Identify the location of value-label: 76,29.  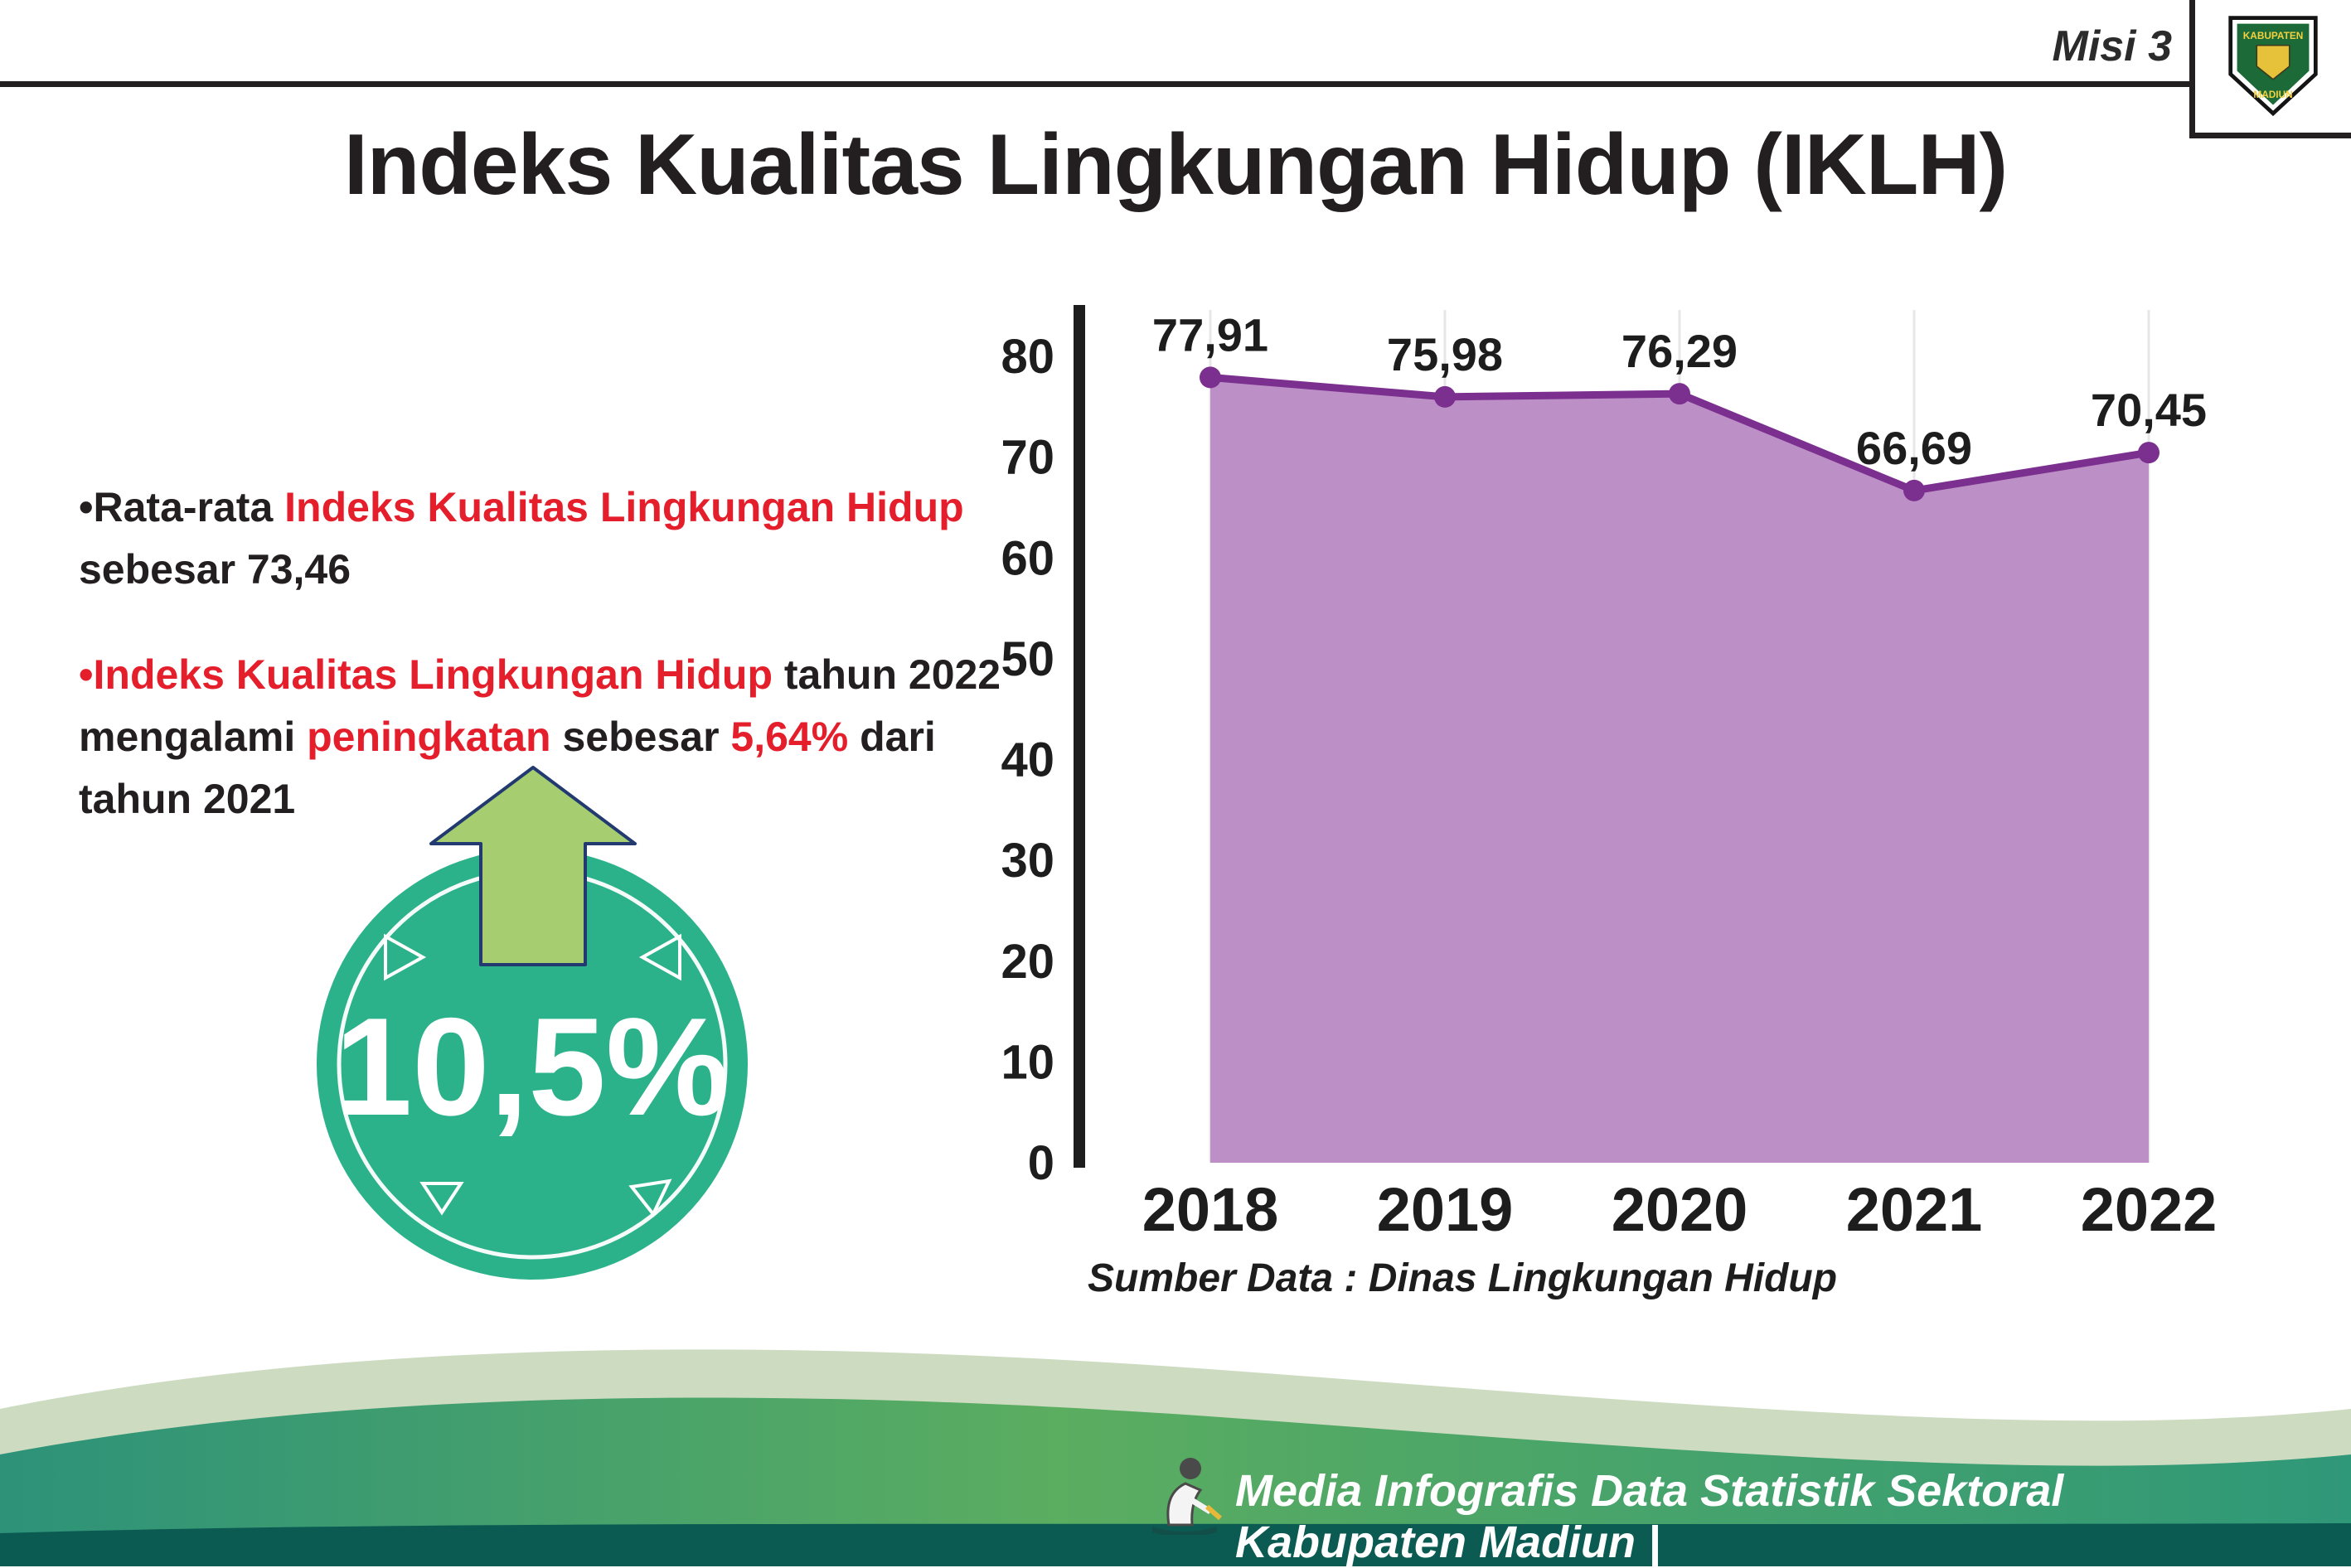
(1680, 351).